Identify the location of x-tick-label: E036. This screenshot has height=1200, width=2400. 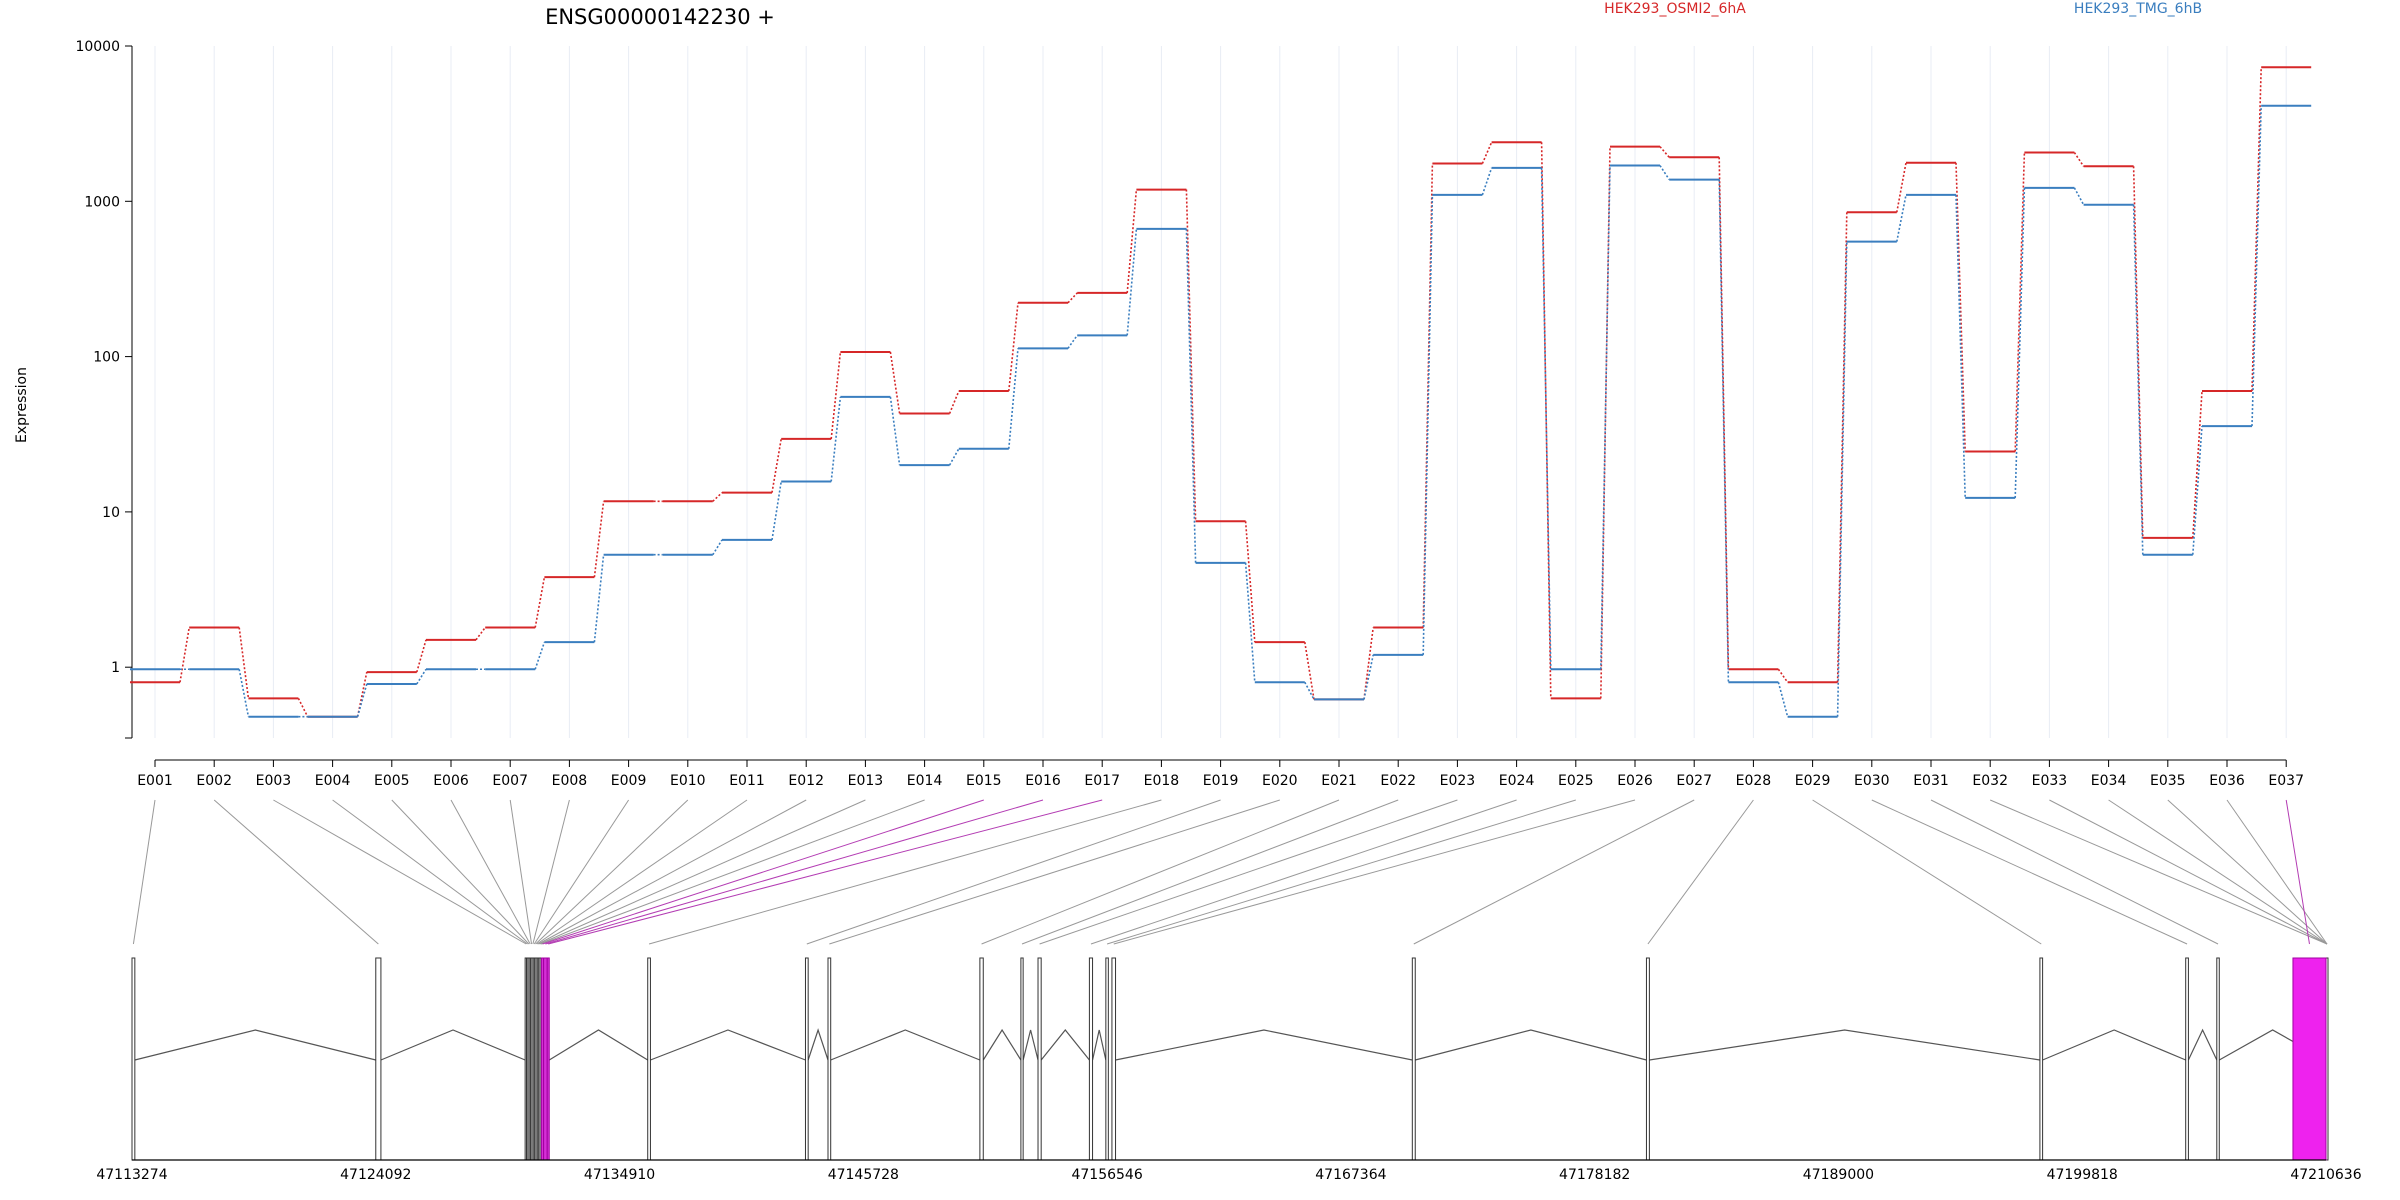
(2227, 781).